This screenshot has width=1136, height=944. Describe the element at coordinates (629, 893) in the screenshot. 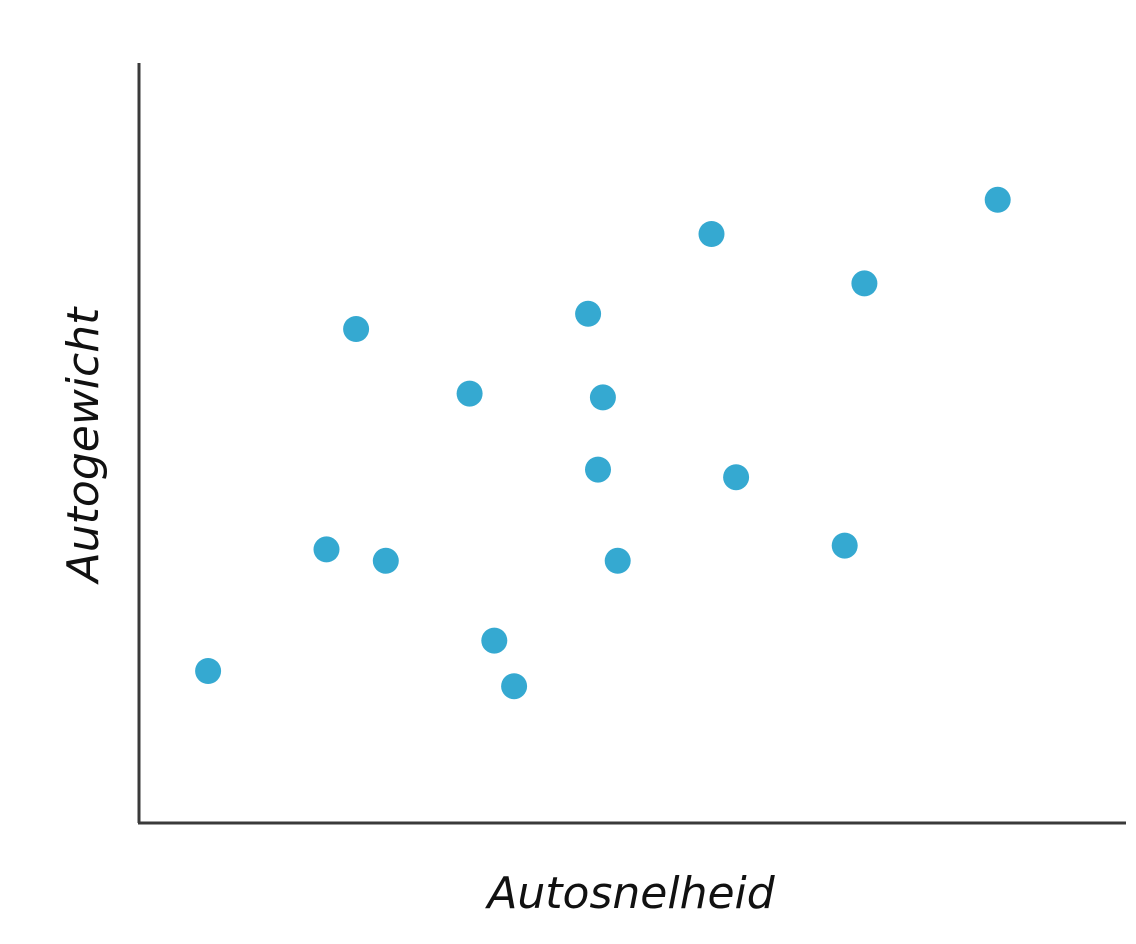

I see `x-axis-title: Autosnelheid` at that location.